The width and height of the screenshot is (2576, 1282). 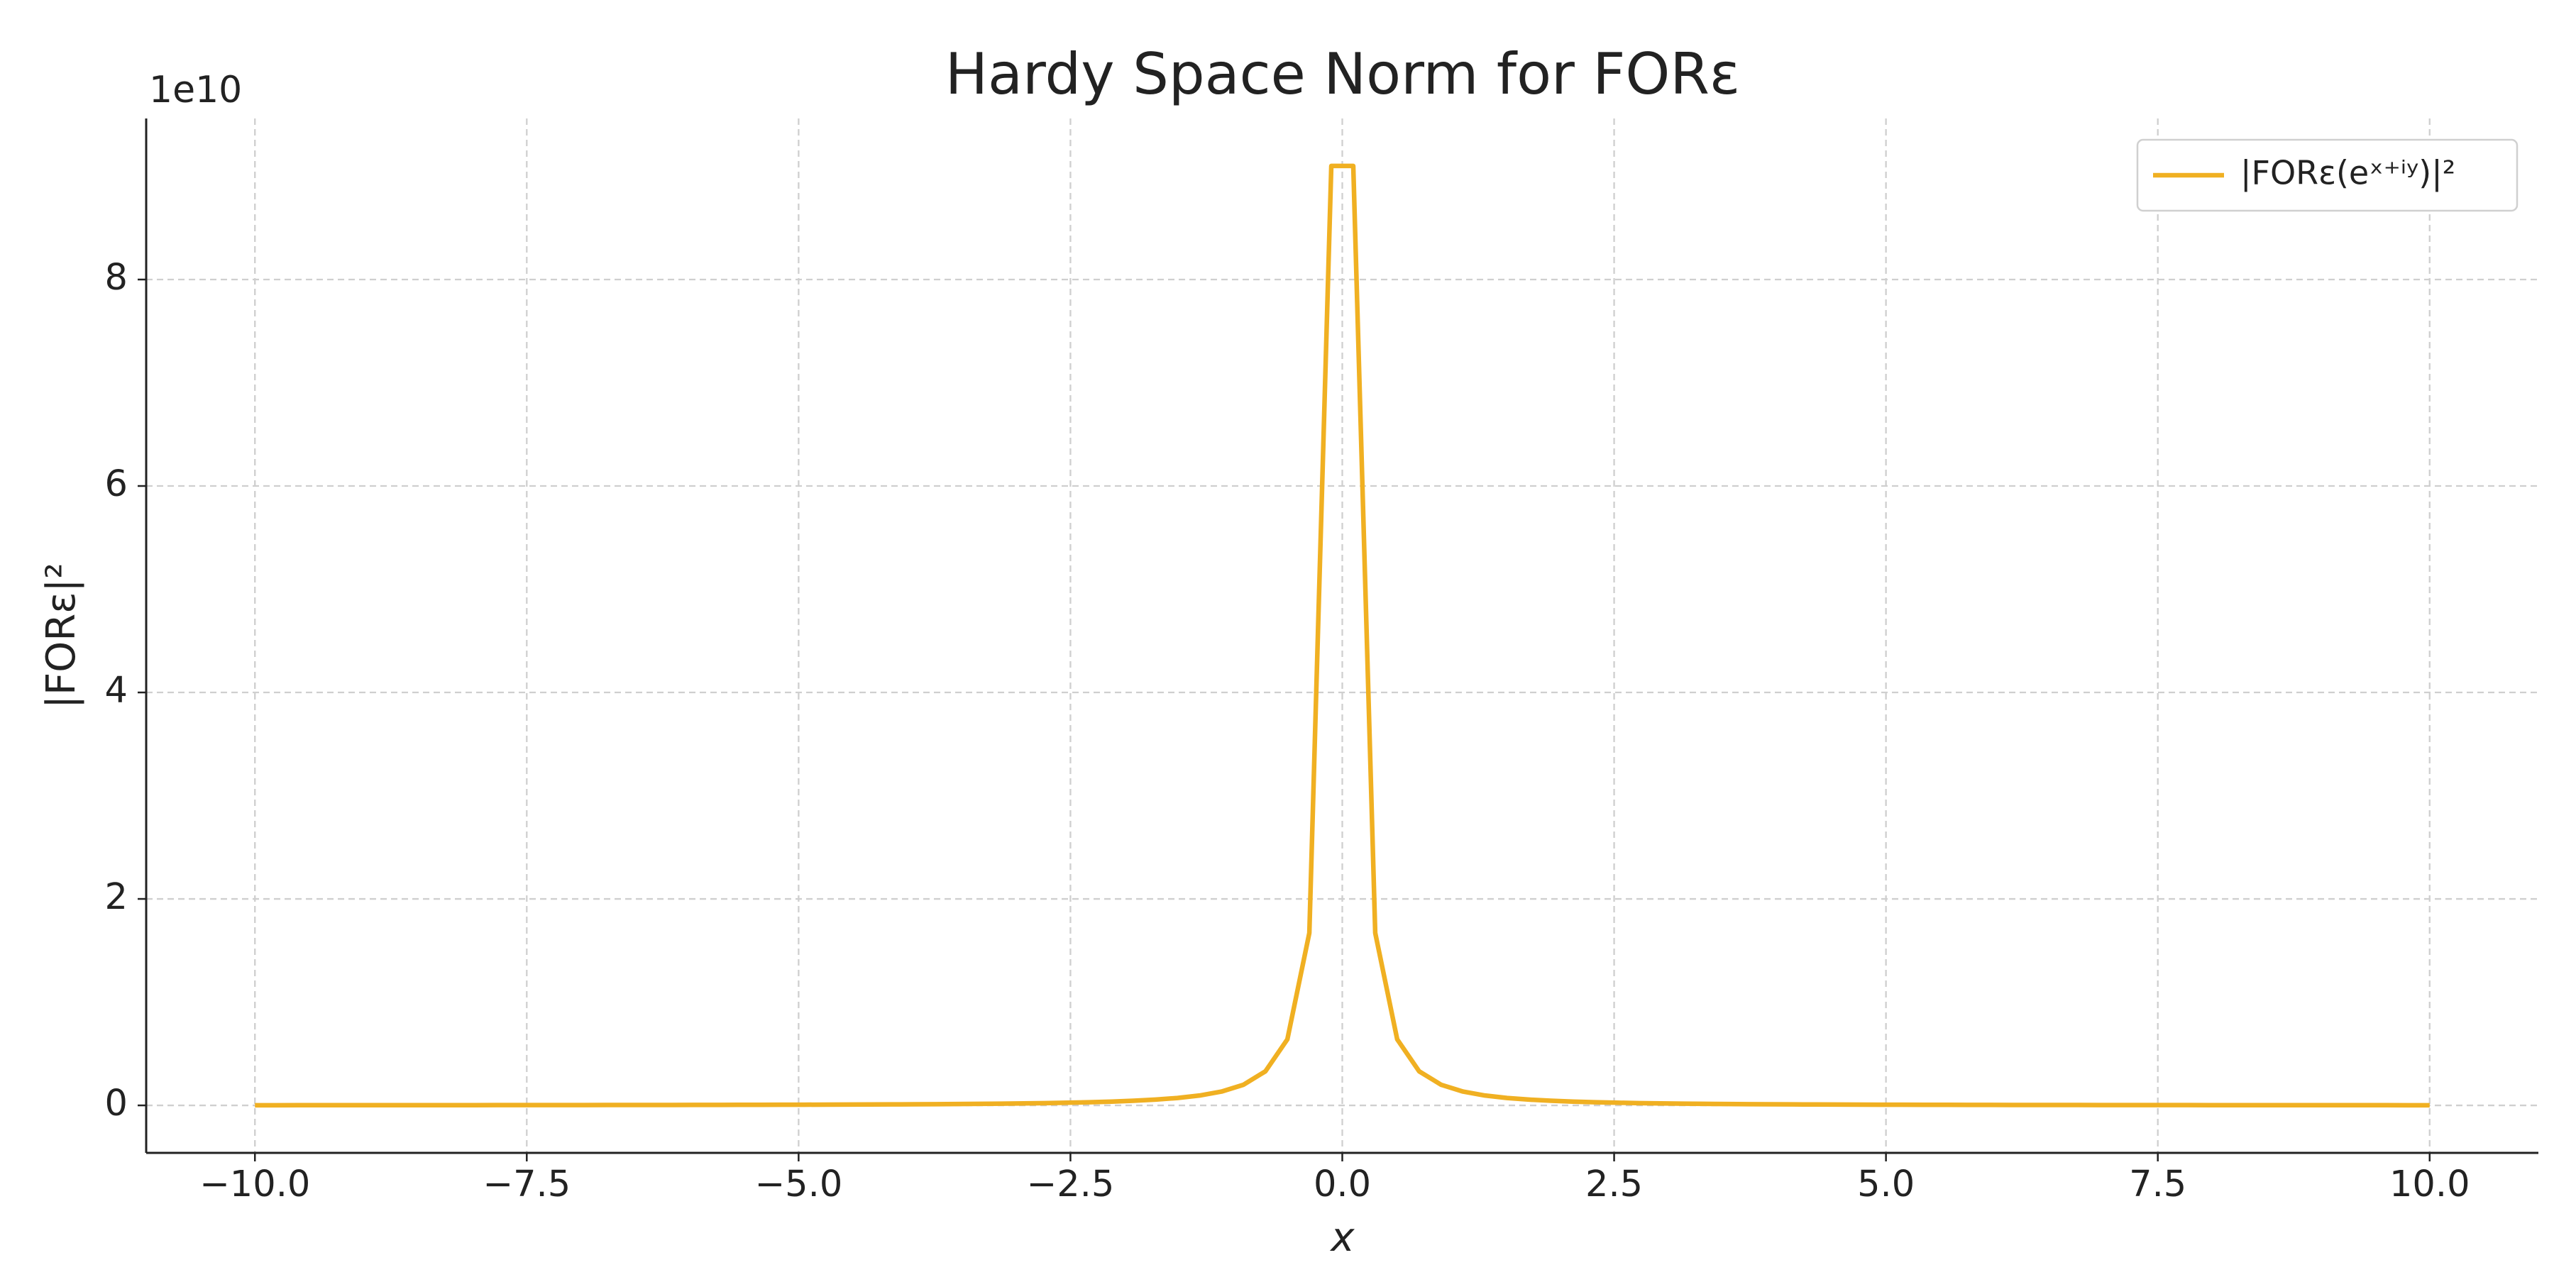 I want to click on x-tick-label: −10.0, so click(x=254, y=1184).